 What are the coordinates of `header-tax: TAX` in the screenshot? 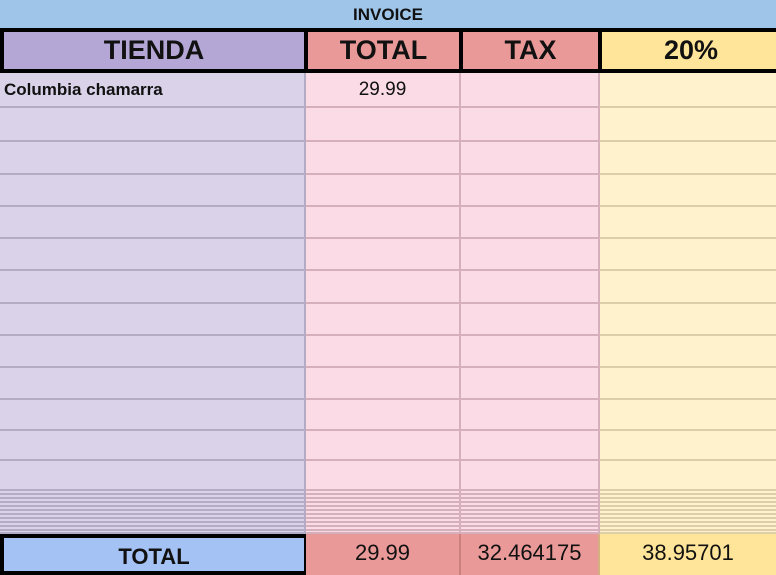 It's located at (530, 50).